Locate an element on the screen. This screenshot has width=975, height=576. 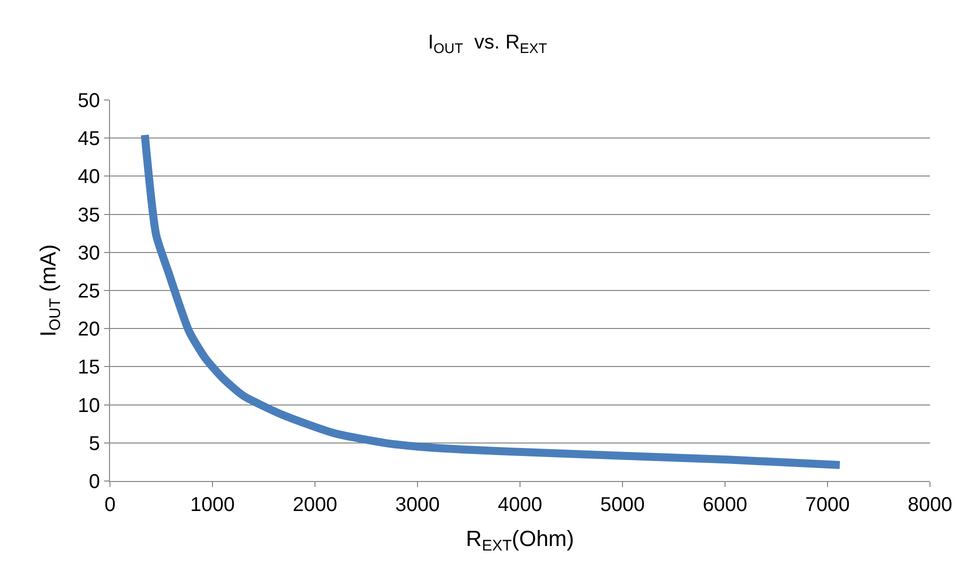
y-tick-label: 15 is located at coordinates (89, 367).